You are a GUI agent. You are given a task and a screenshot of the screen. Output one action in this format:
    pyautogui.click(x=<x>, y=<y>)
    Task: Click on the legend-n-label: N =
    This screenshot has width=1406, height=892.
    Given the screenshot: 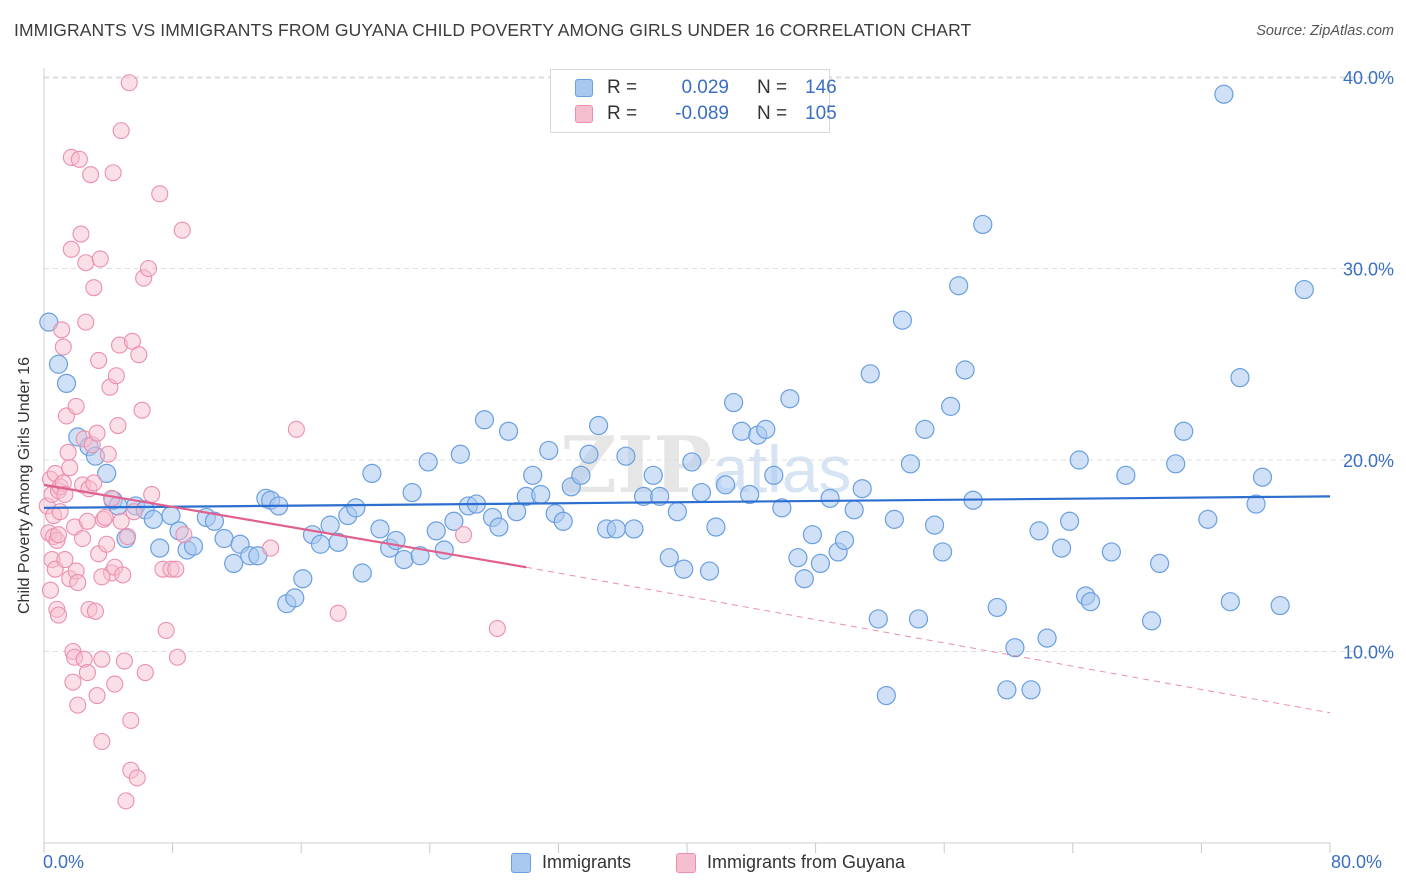 What is the action you would take?
    pyautogui.click(x=772, y=113)
    